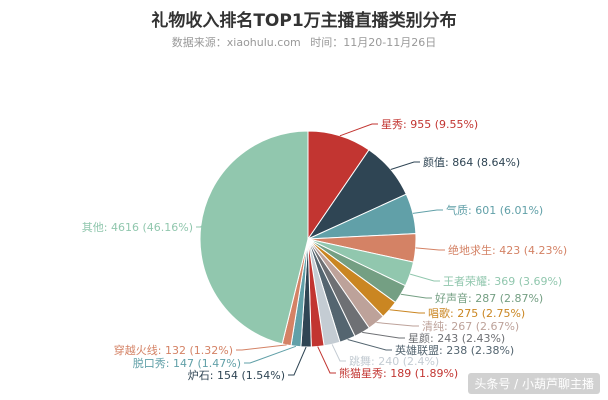  Describe the element at coordinates (534, 383) in the screenshot. I see `watermark: 头条号 / 小葫芦聊主播` at that location.